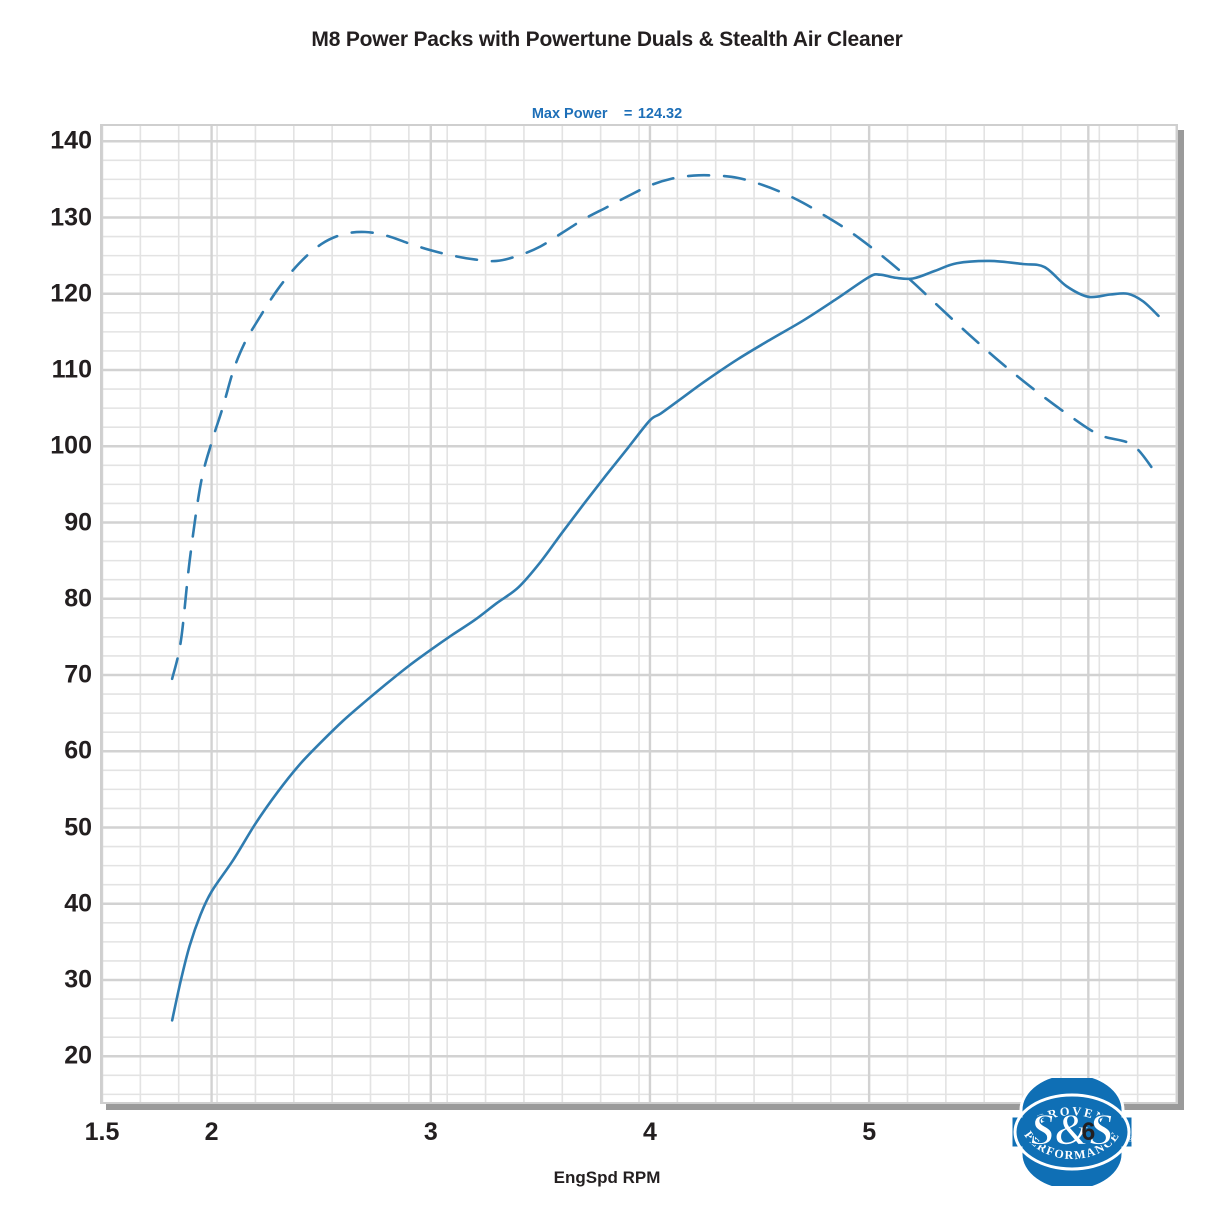  What do you see at coordinates (78, 1055) in the screenshot?
I see `y-tick-label: 20` at bounding box center [78, 1055].